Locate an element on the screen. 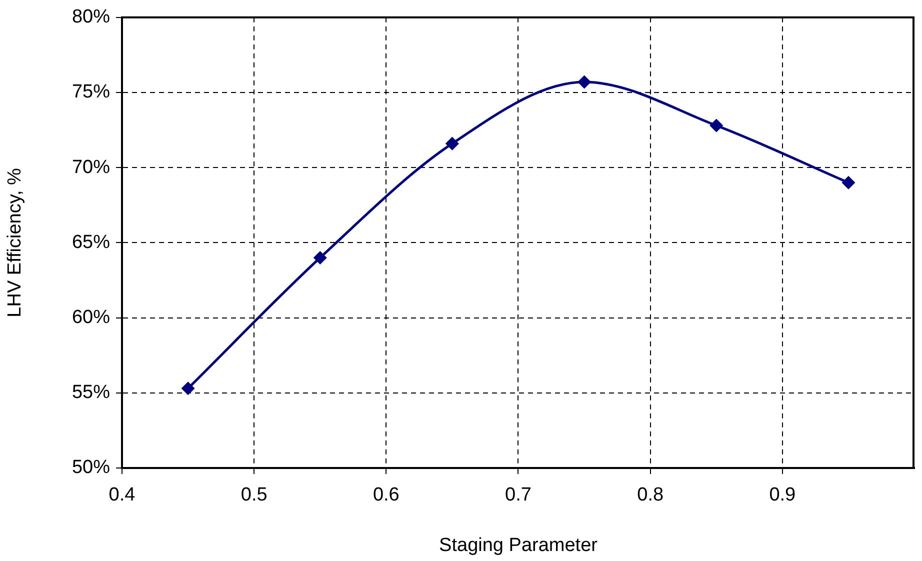  y-tick-label: 70% is located at coordinates (91, 167).